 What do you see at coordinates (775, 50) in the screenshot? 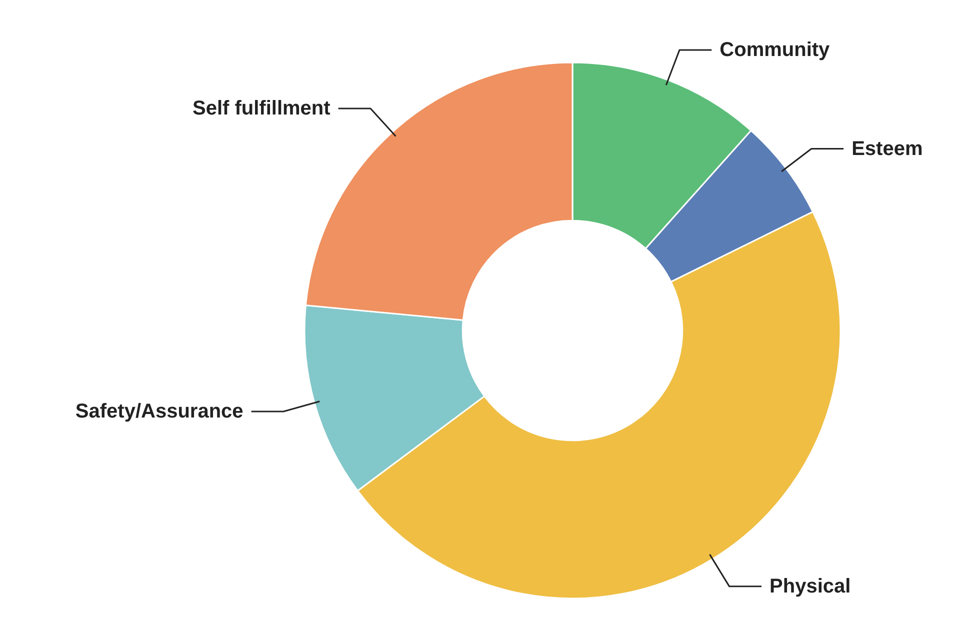
I see `slice-label: Community` at bounding box center [775, 50].